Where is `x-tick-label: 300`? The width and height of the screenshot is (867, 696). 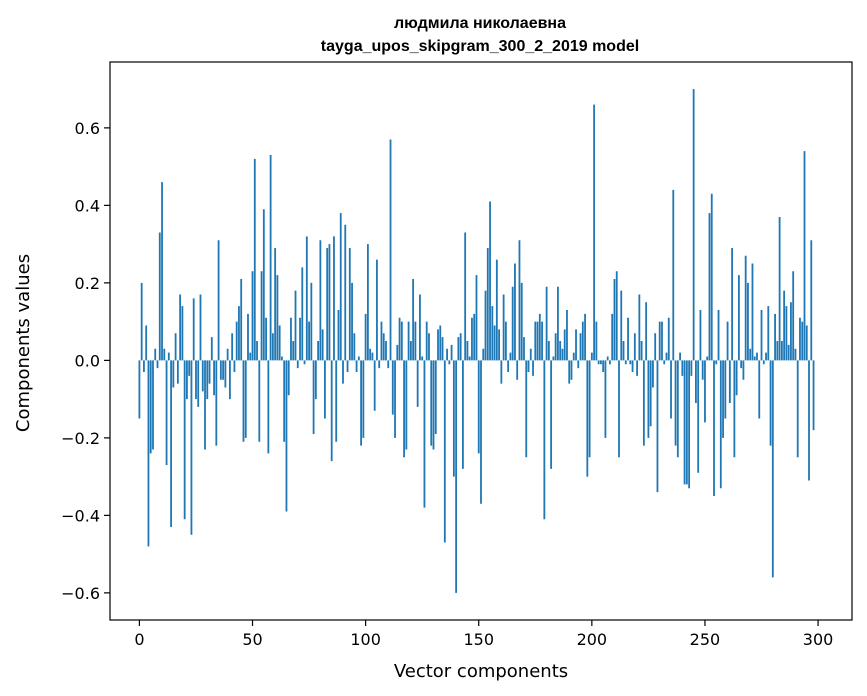 x-tick-label: 300 is located at coordinates (818, 639).